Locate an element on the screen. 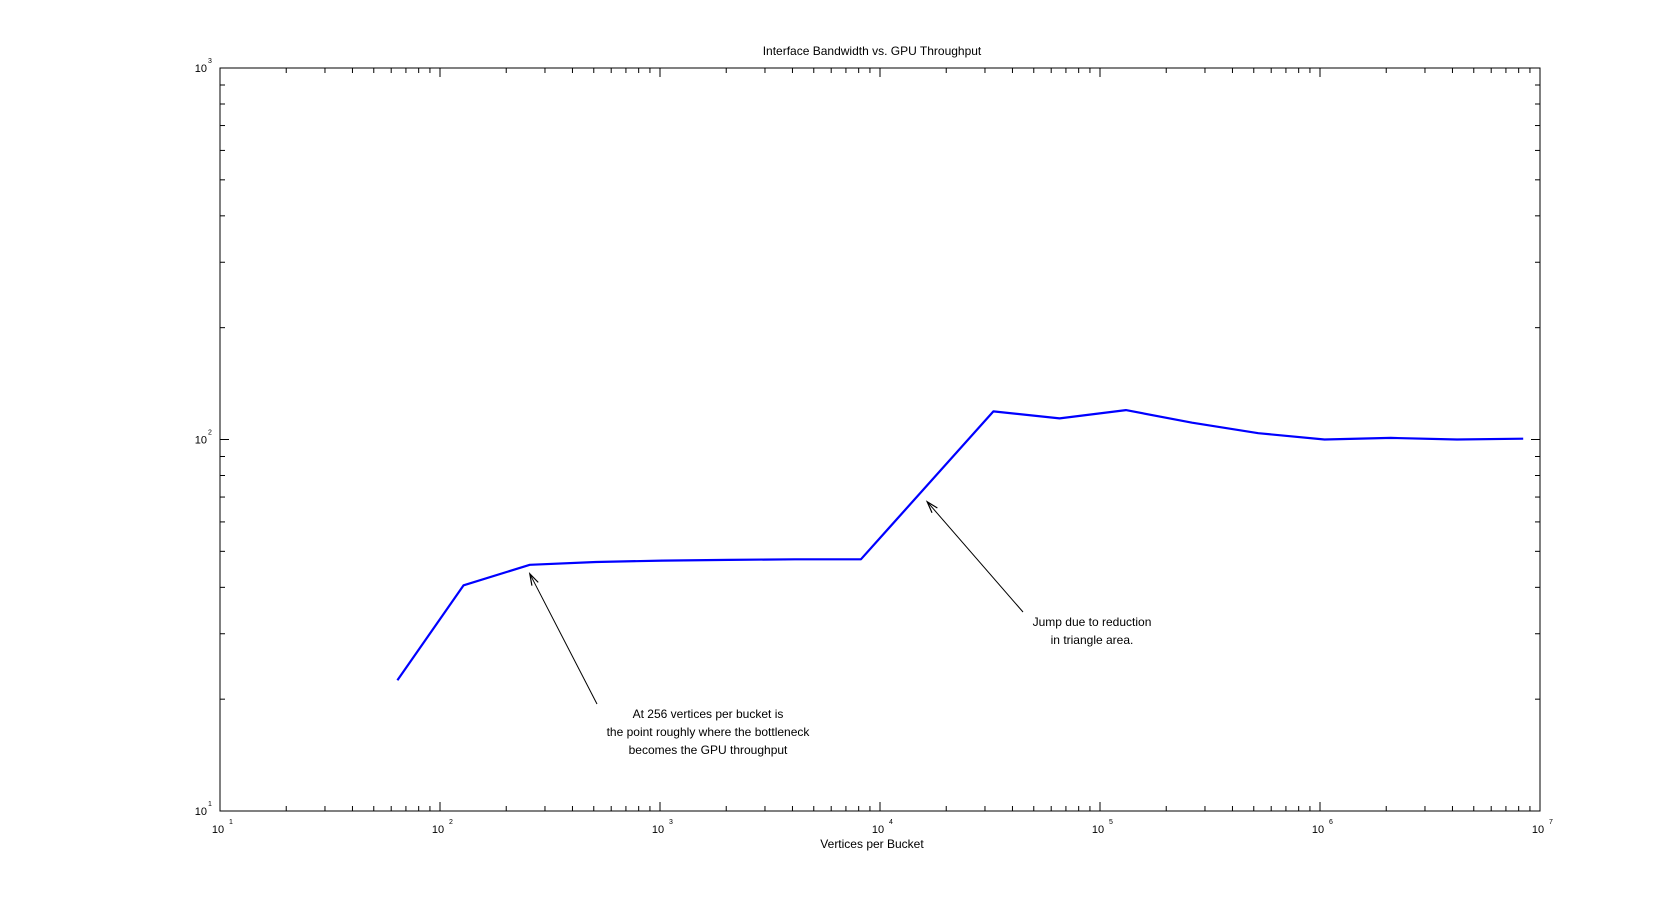  x-tick-label-exponent: 4 is located at coordinates (891, 822).